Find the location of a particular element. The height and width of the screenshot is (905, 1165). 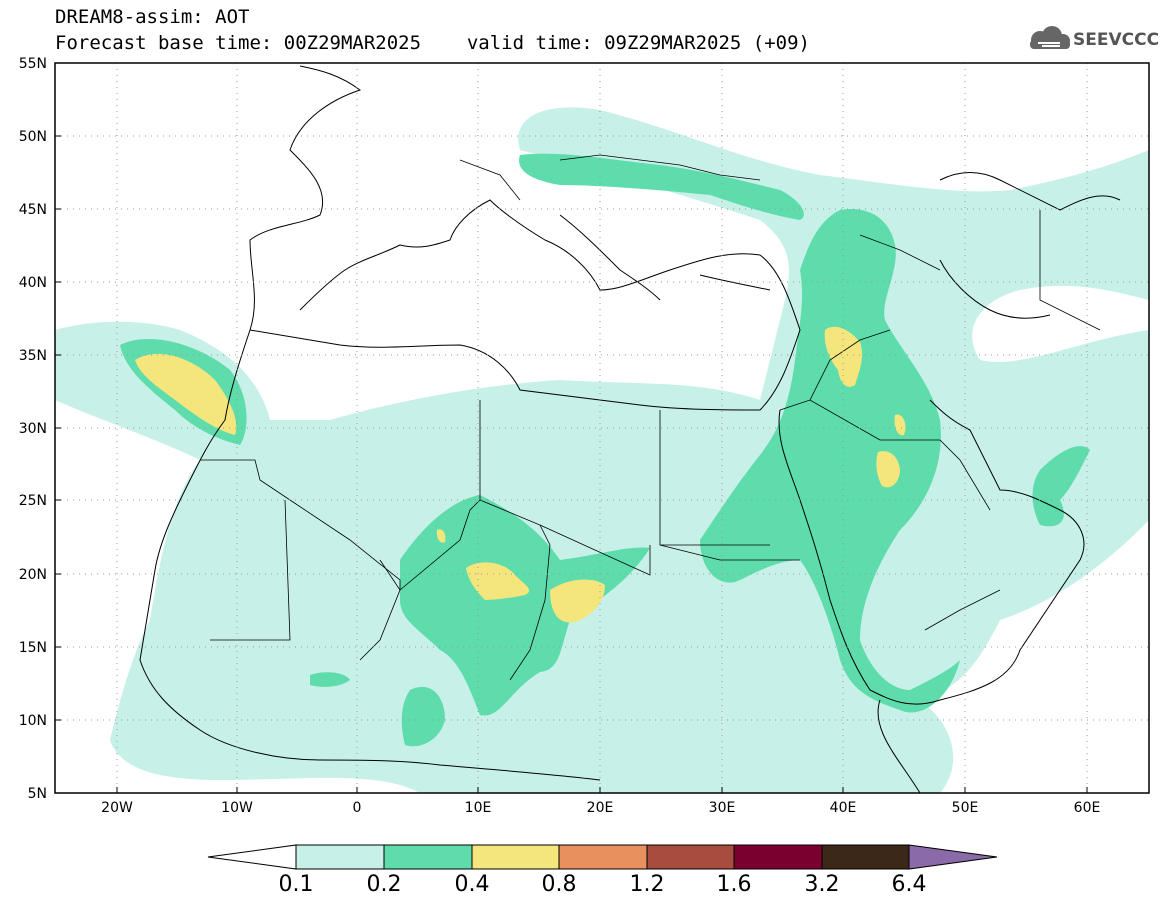

lon-axis: 20W 10W 0 10E 20E 30E 40E 50E 60E is located at coordinates (600, 801).